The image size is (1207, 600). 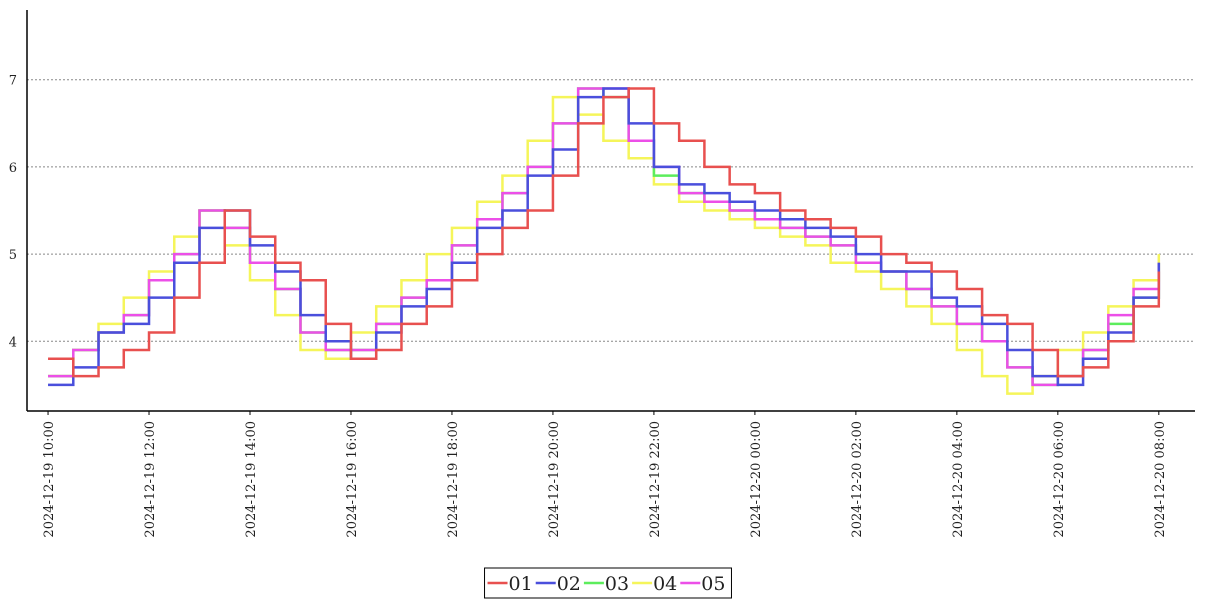 I want to click on legend-label: 05, so click(x=713, y=584).